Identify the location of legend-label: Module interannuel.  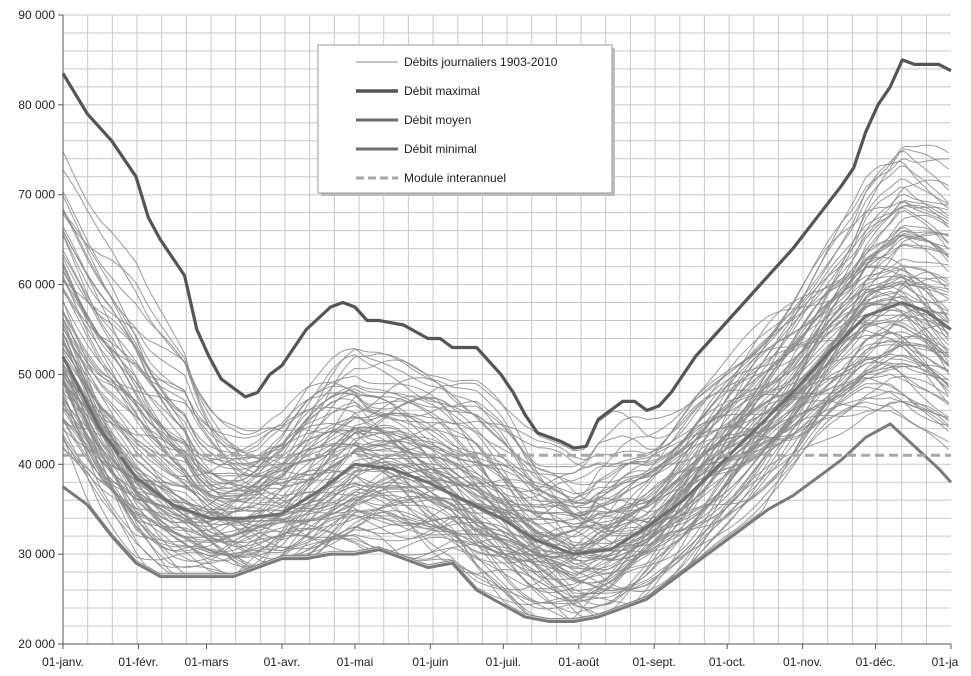
(455, 178).